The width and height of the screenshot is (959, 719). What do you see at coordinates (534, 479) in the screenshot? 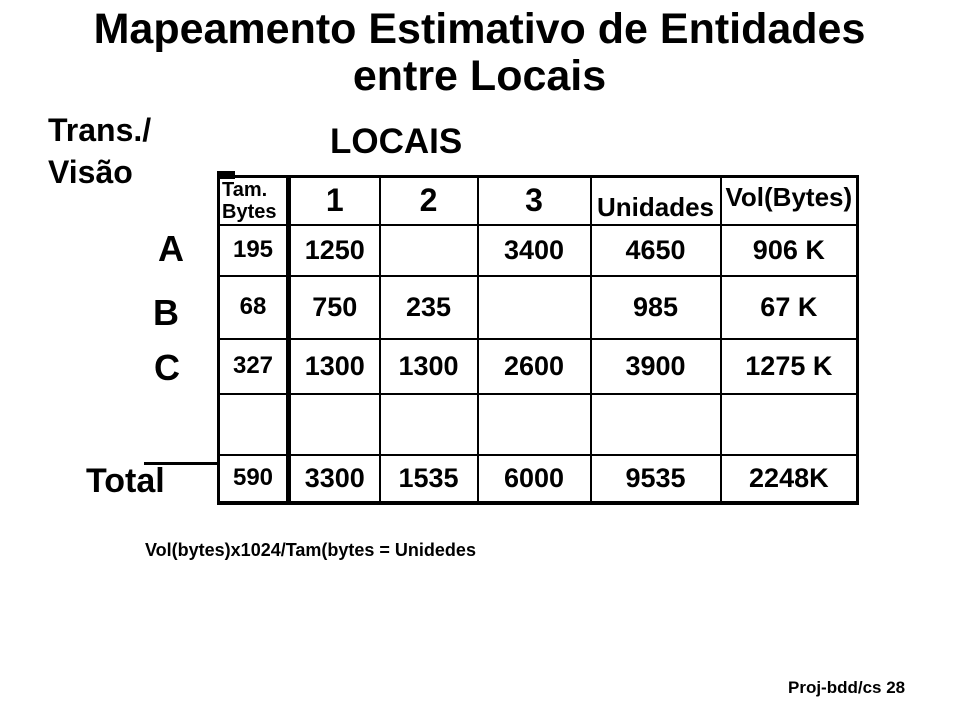
I see `cell-total-local3: 6000` at bounding box center [534, 479].